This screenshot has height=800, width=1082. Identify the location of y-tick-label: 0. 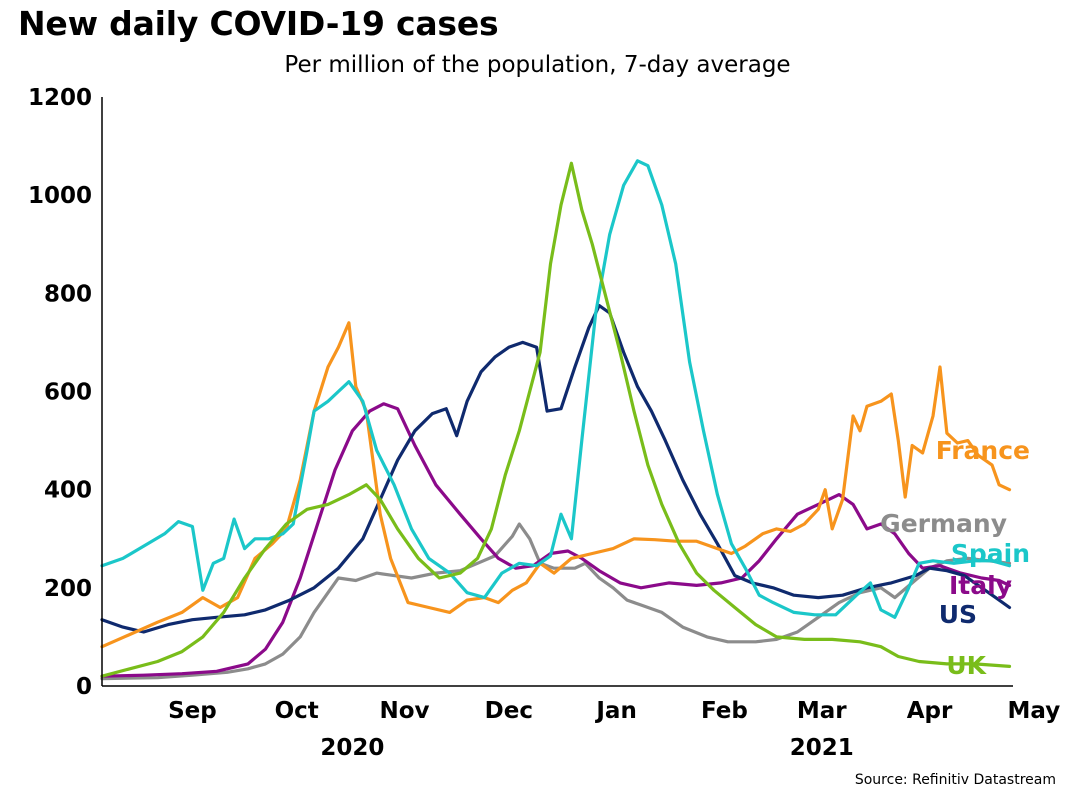
(84, 687).